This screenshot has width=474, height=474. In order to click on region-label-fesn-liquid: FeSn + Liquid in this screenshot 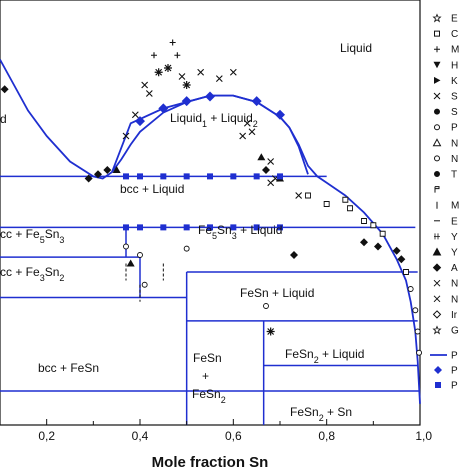, I will do `click(277, 293)`.